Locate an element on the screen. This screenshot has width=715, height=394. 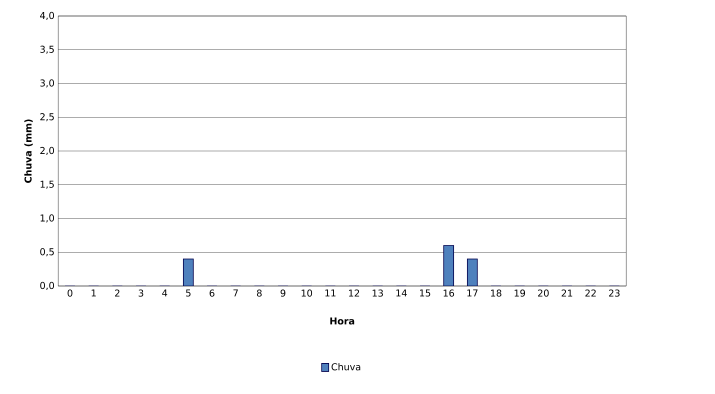
y-tick-label: 0,5 is located at coordinates (47, 252).